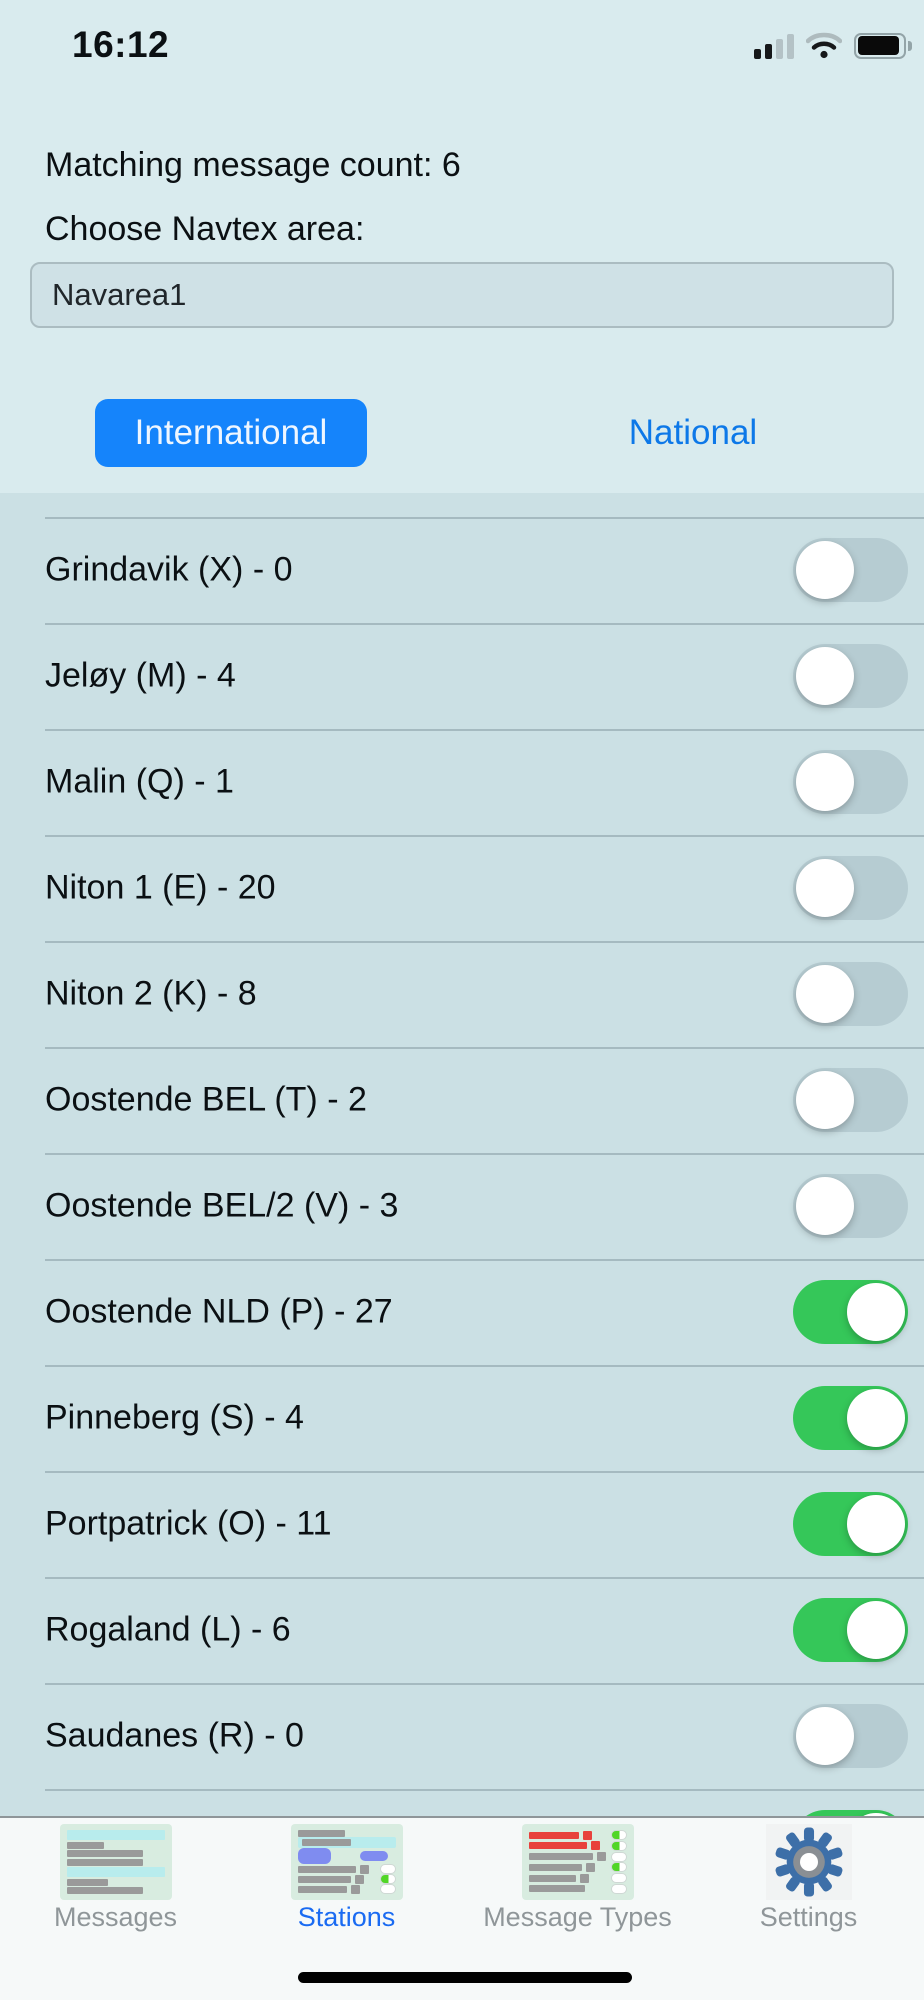  I want to click on station-row: Portpatrick (O) - 11, so click(462, 1524).